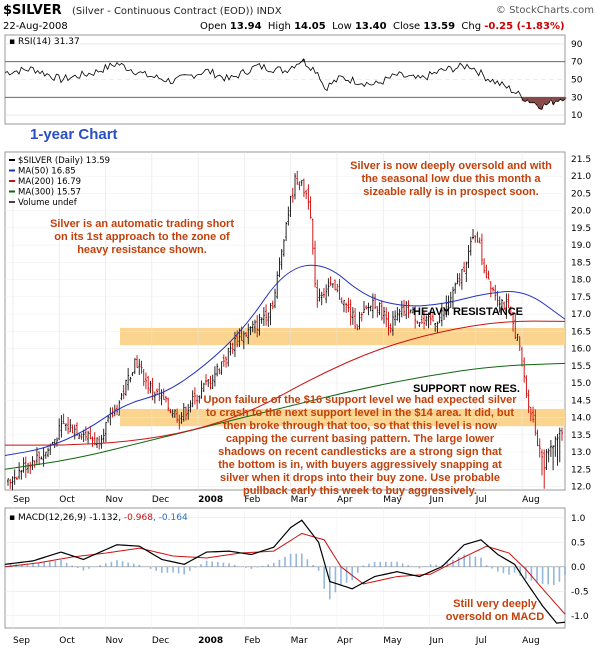 This screenshot has height=648, width=598. Describe the element at coordinates (392, 641) in the screenshot. I see `macd-month-label: May` at that location.